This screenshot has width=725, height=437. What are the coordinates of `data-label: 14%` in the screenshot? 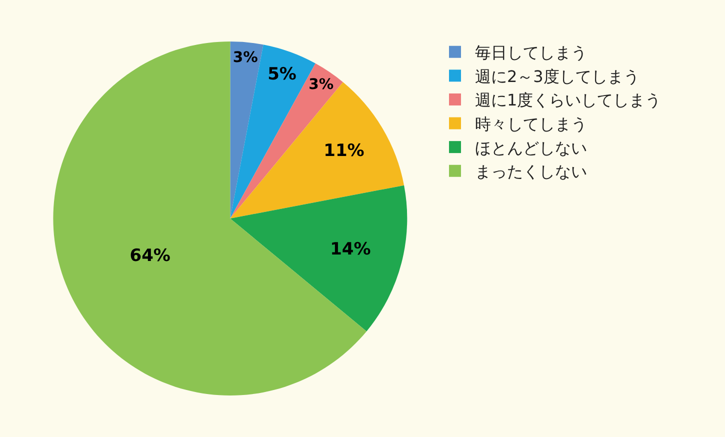 It's located at (350, 249).